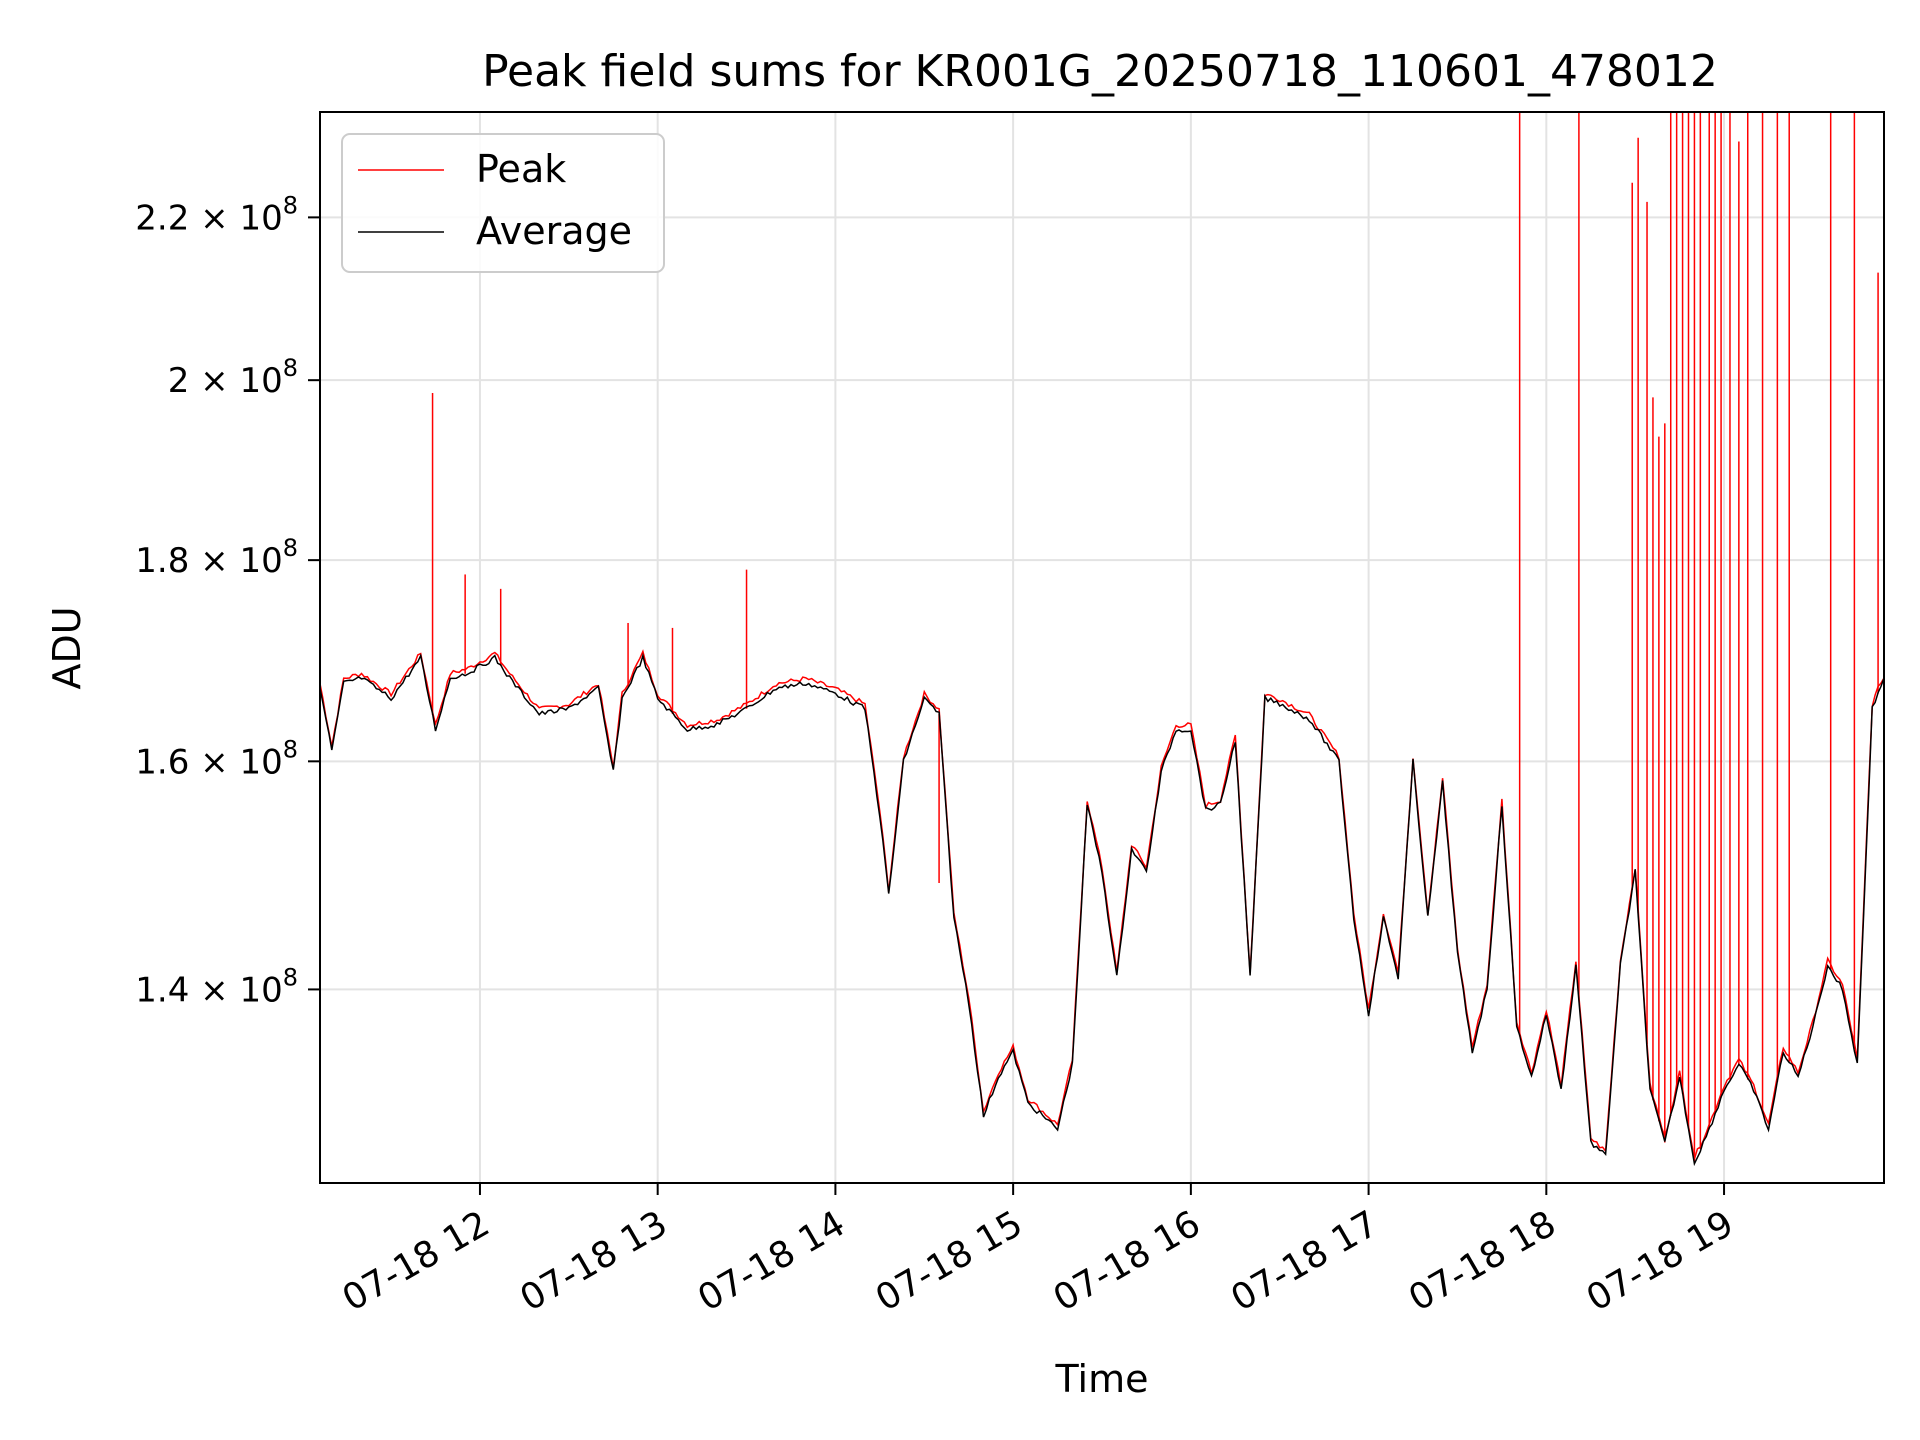 This screenshot has height=1440, width=1920. I want to click on x-axis-label: Time, so click(1102, 1379).